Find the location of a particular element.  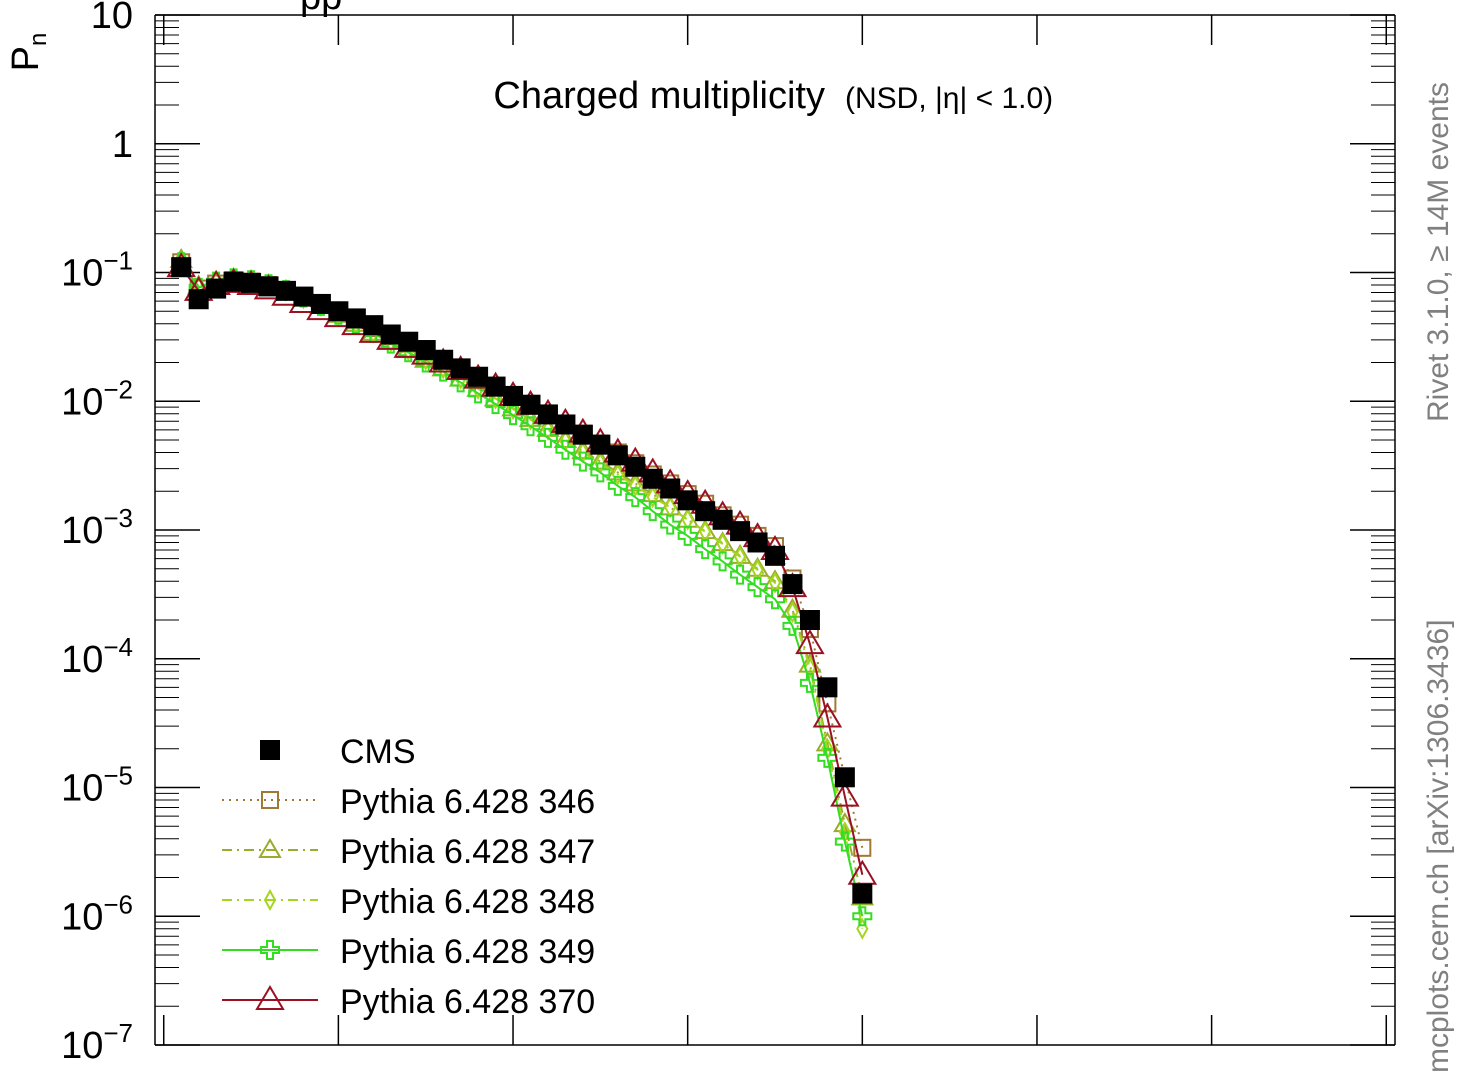

legend-entry-4: Pythia 6.428 349 is located at coordinates (408, 952).